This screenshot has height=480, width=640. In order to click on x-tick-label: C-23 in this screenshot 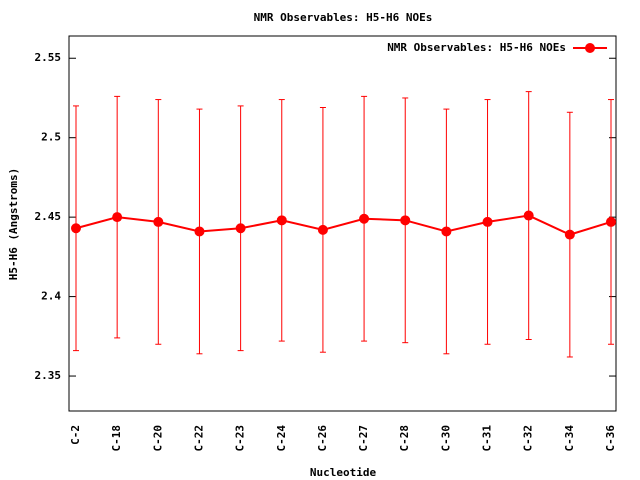, I will do `click(240, 438)`.